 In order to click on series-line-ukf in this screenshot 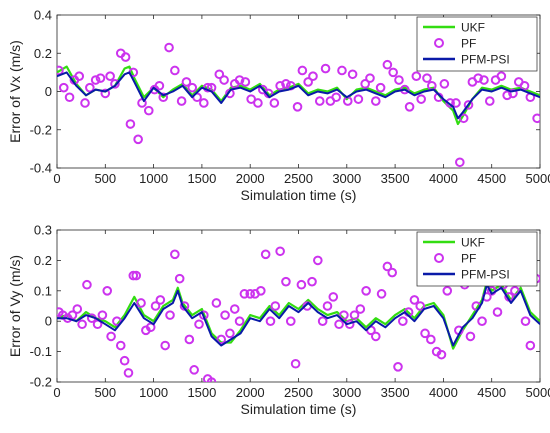, I will do `click(298, 95)`.